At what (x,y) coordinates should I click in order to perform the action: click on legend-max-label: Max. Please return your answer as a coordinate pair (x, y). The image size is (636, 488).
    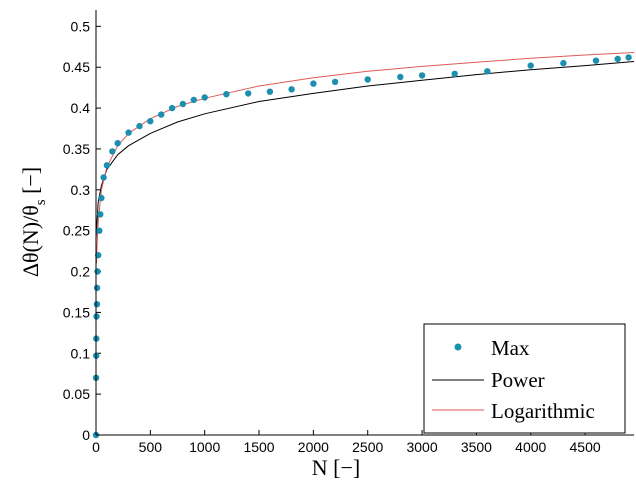
    Looking at the image, I should click on (510, 348).